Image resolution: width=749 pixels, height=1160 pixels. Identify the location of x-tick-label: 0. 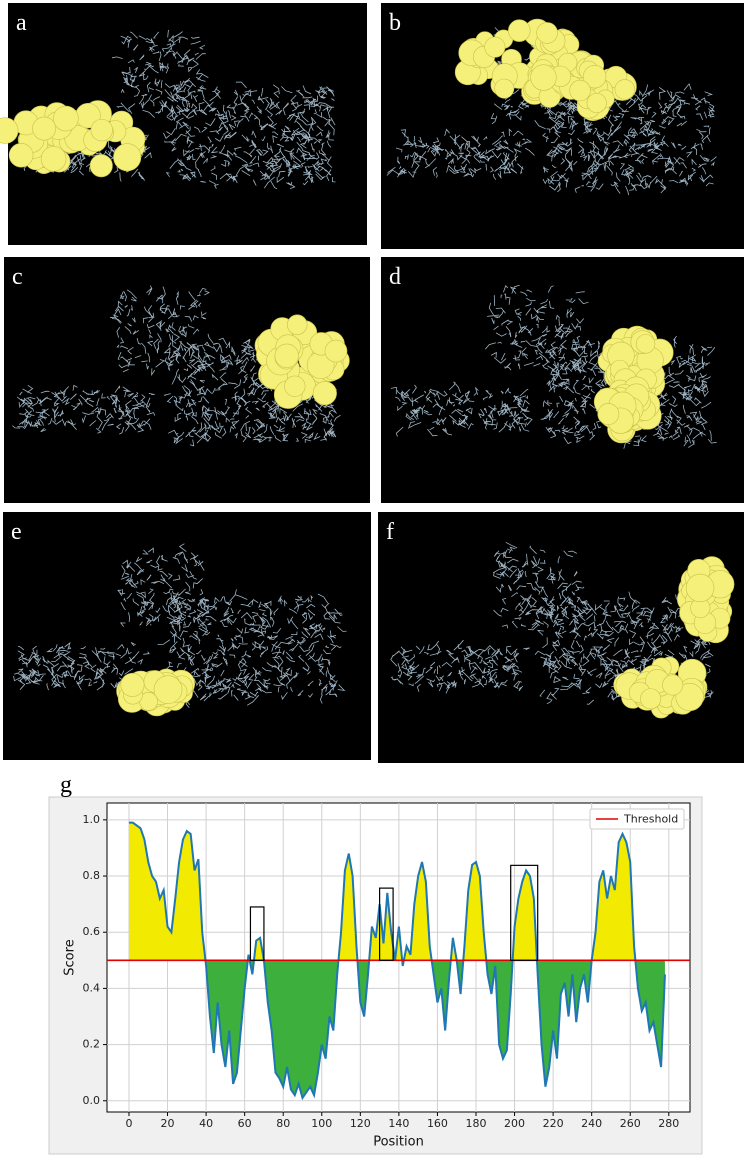
(128, 1123).